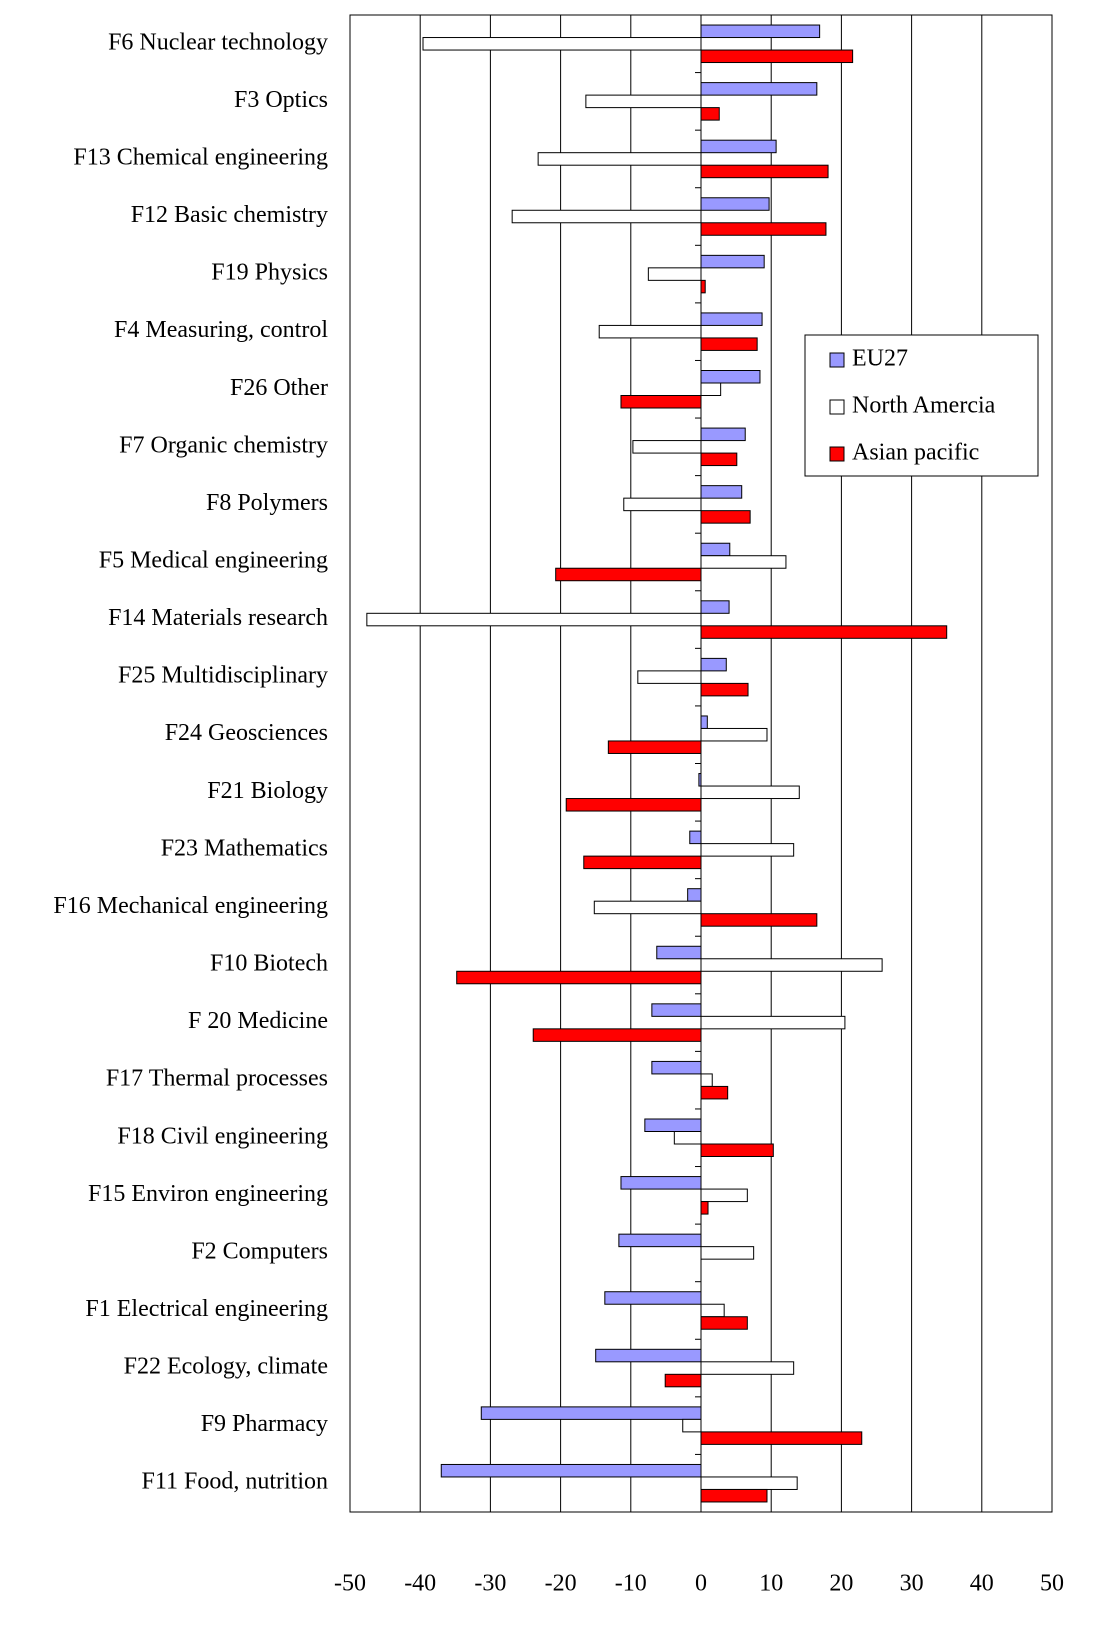 This screenshot has width=1114, height=1630. What do you see at coordinates (264, 1424) in the screenshot?
I see `y-tick-label: F9 Pharmacy` at bounding box center [264, 1424].